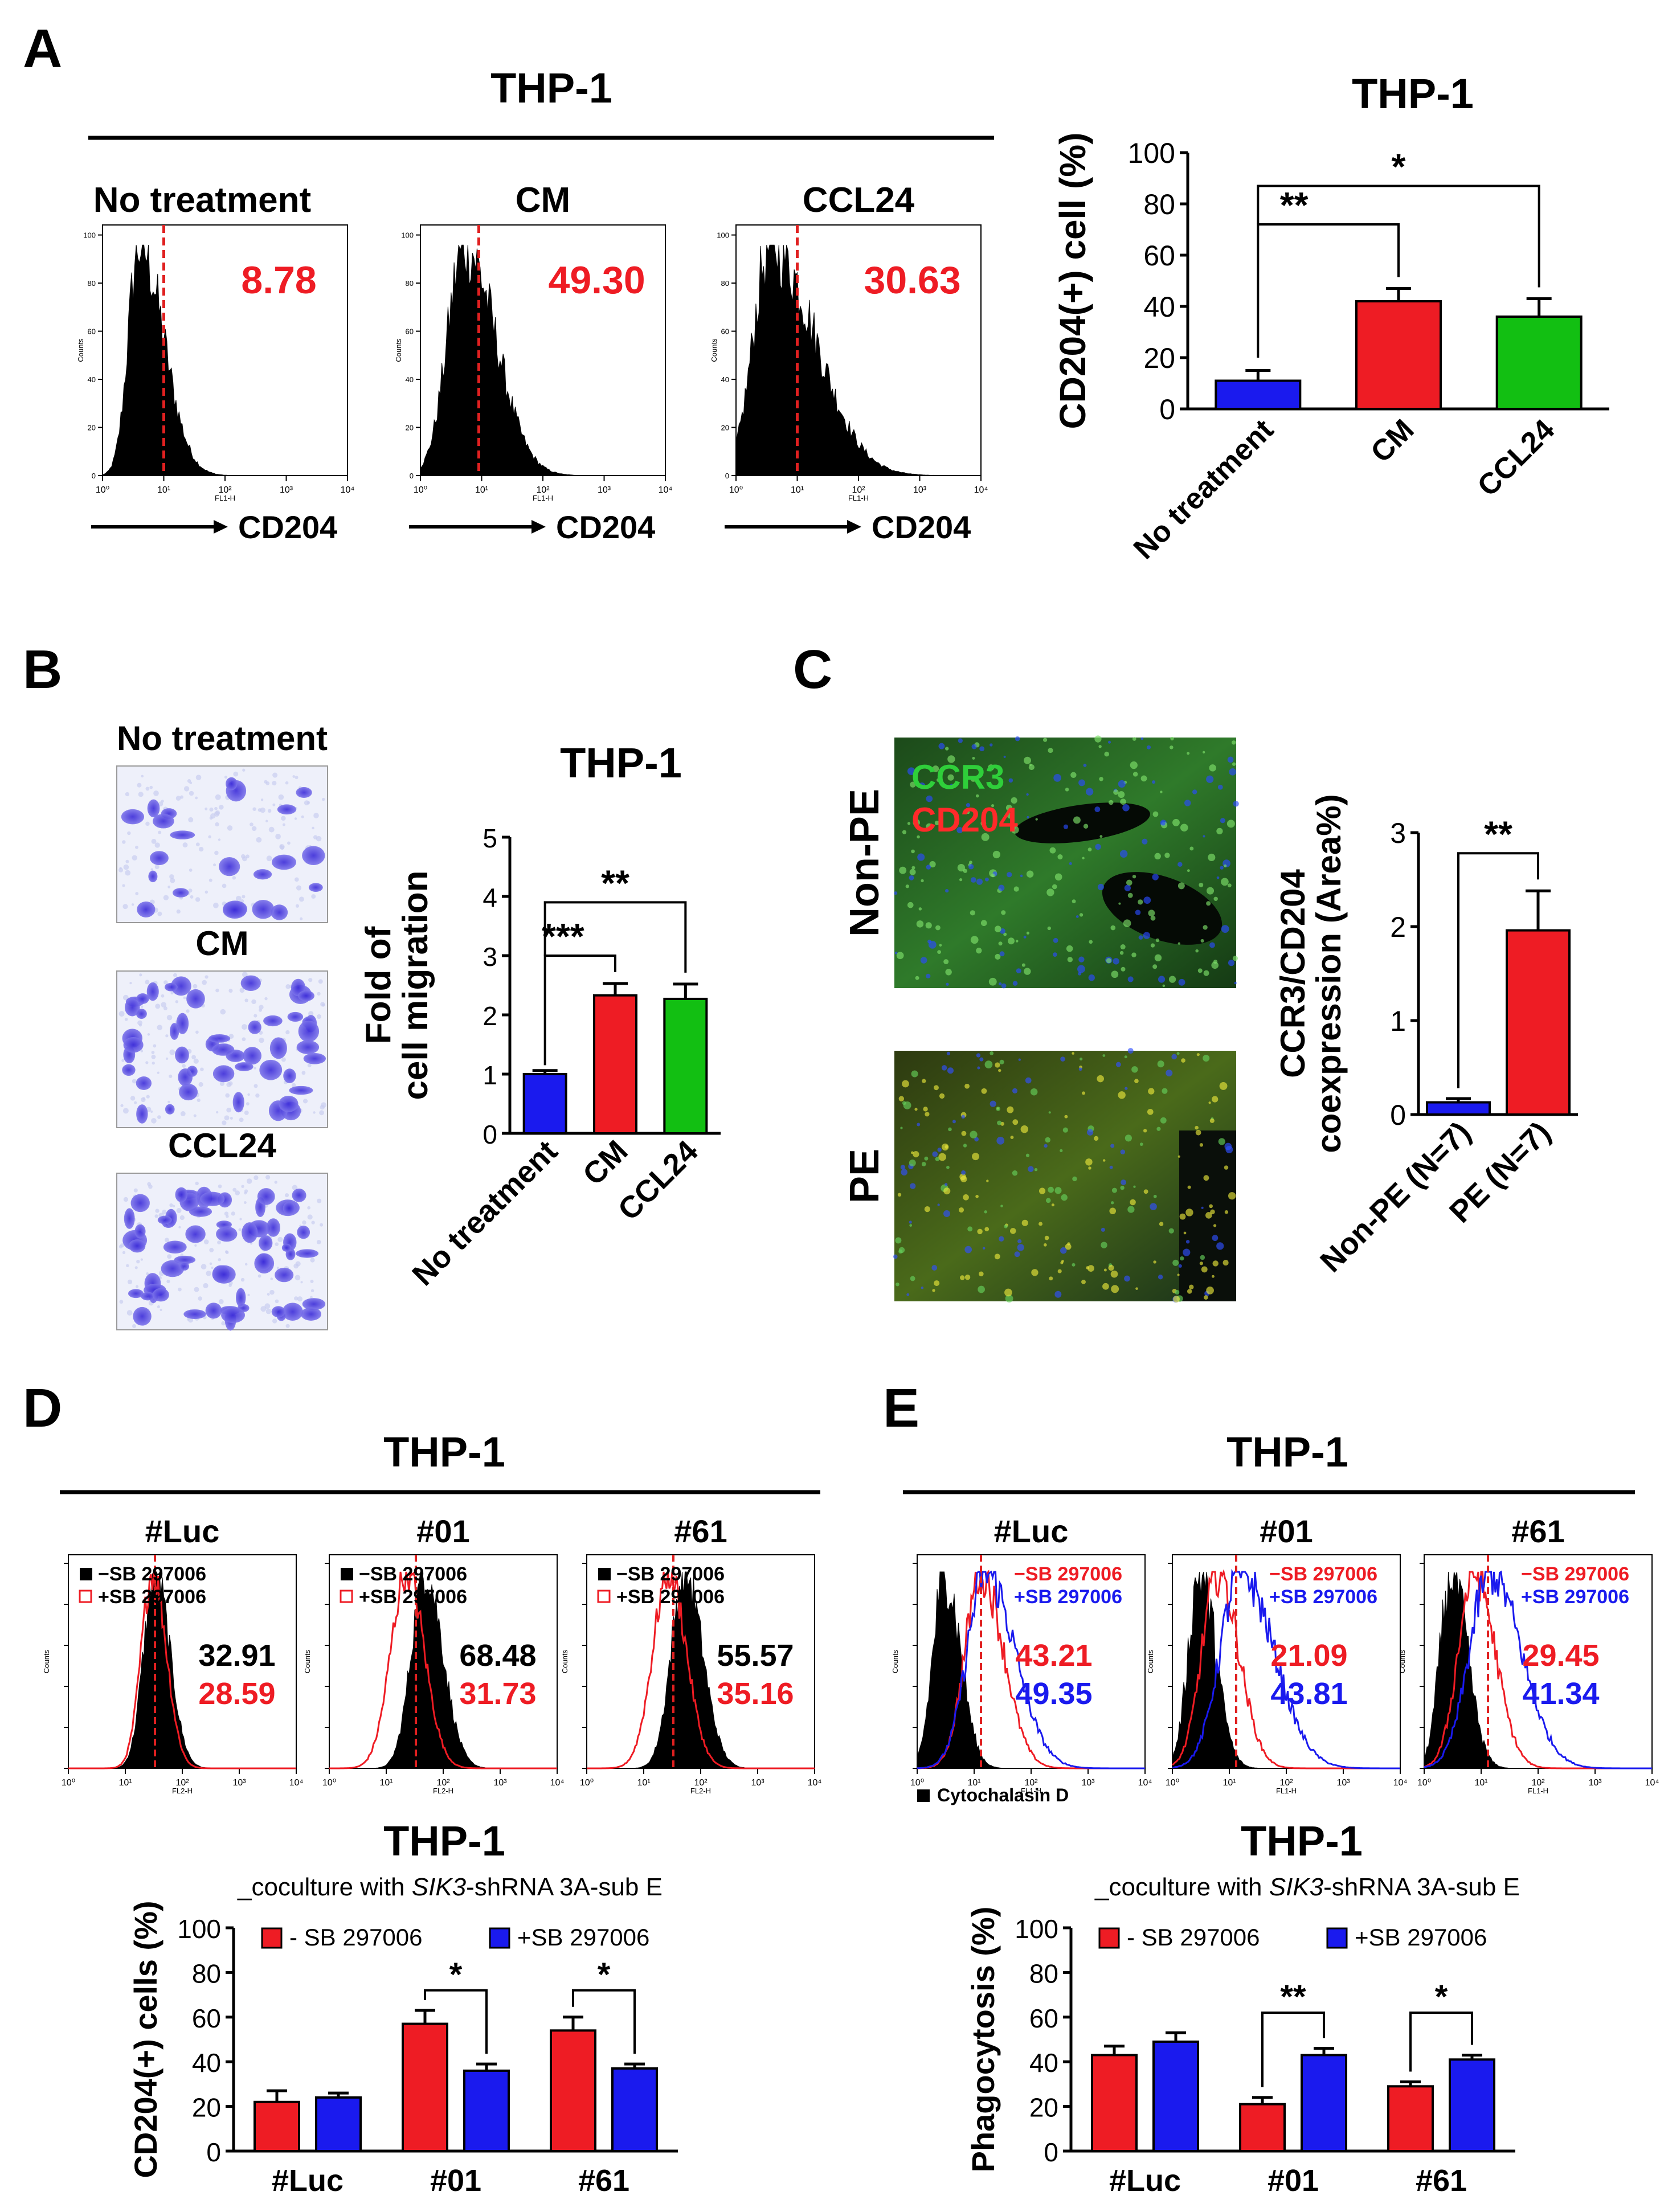 The width and height of the screenshot is (1660, 2212). What do you see at coordinates (385, 1783) in the screenshot?
I see `histD-1-xtick-label: 10¹` at bounding box center [385, 1783].